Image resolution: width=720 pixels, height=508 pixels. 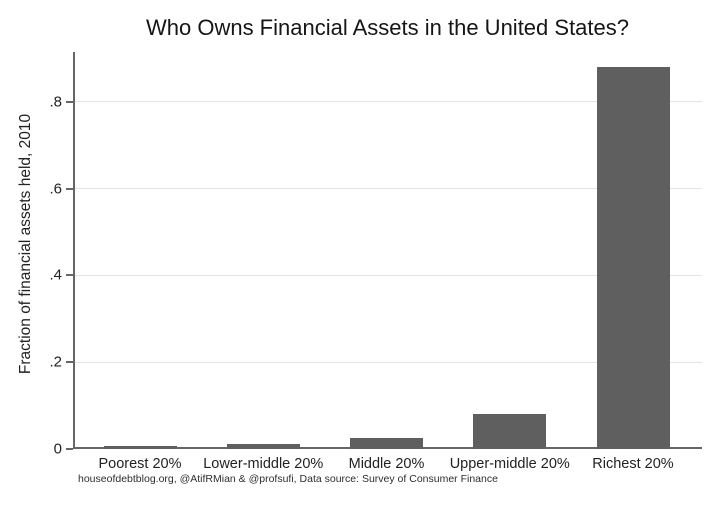 I want to click on x-tick-label: Lower-middle 20%, so click(x=263, y=464).